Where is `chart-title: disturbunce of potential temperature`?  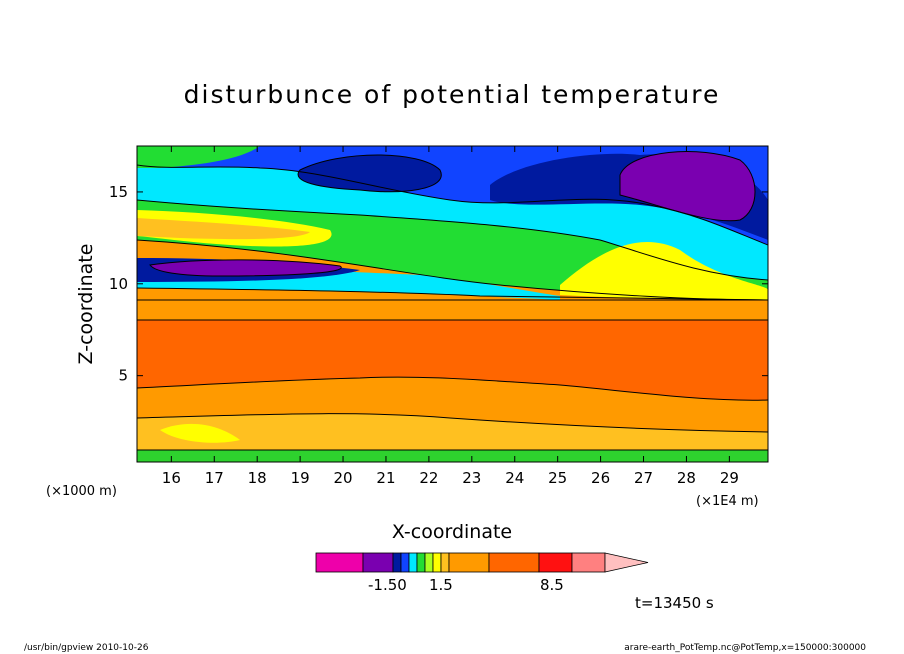 chart-title: disturbunce of potential temperature is located at coordinates (452, 94).